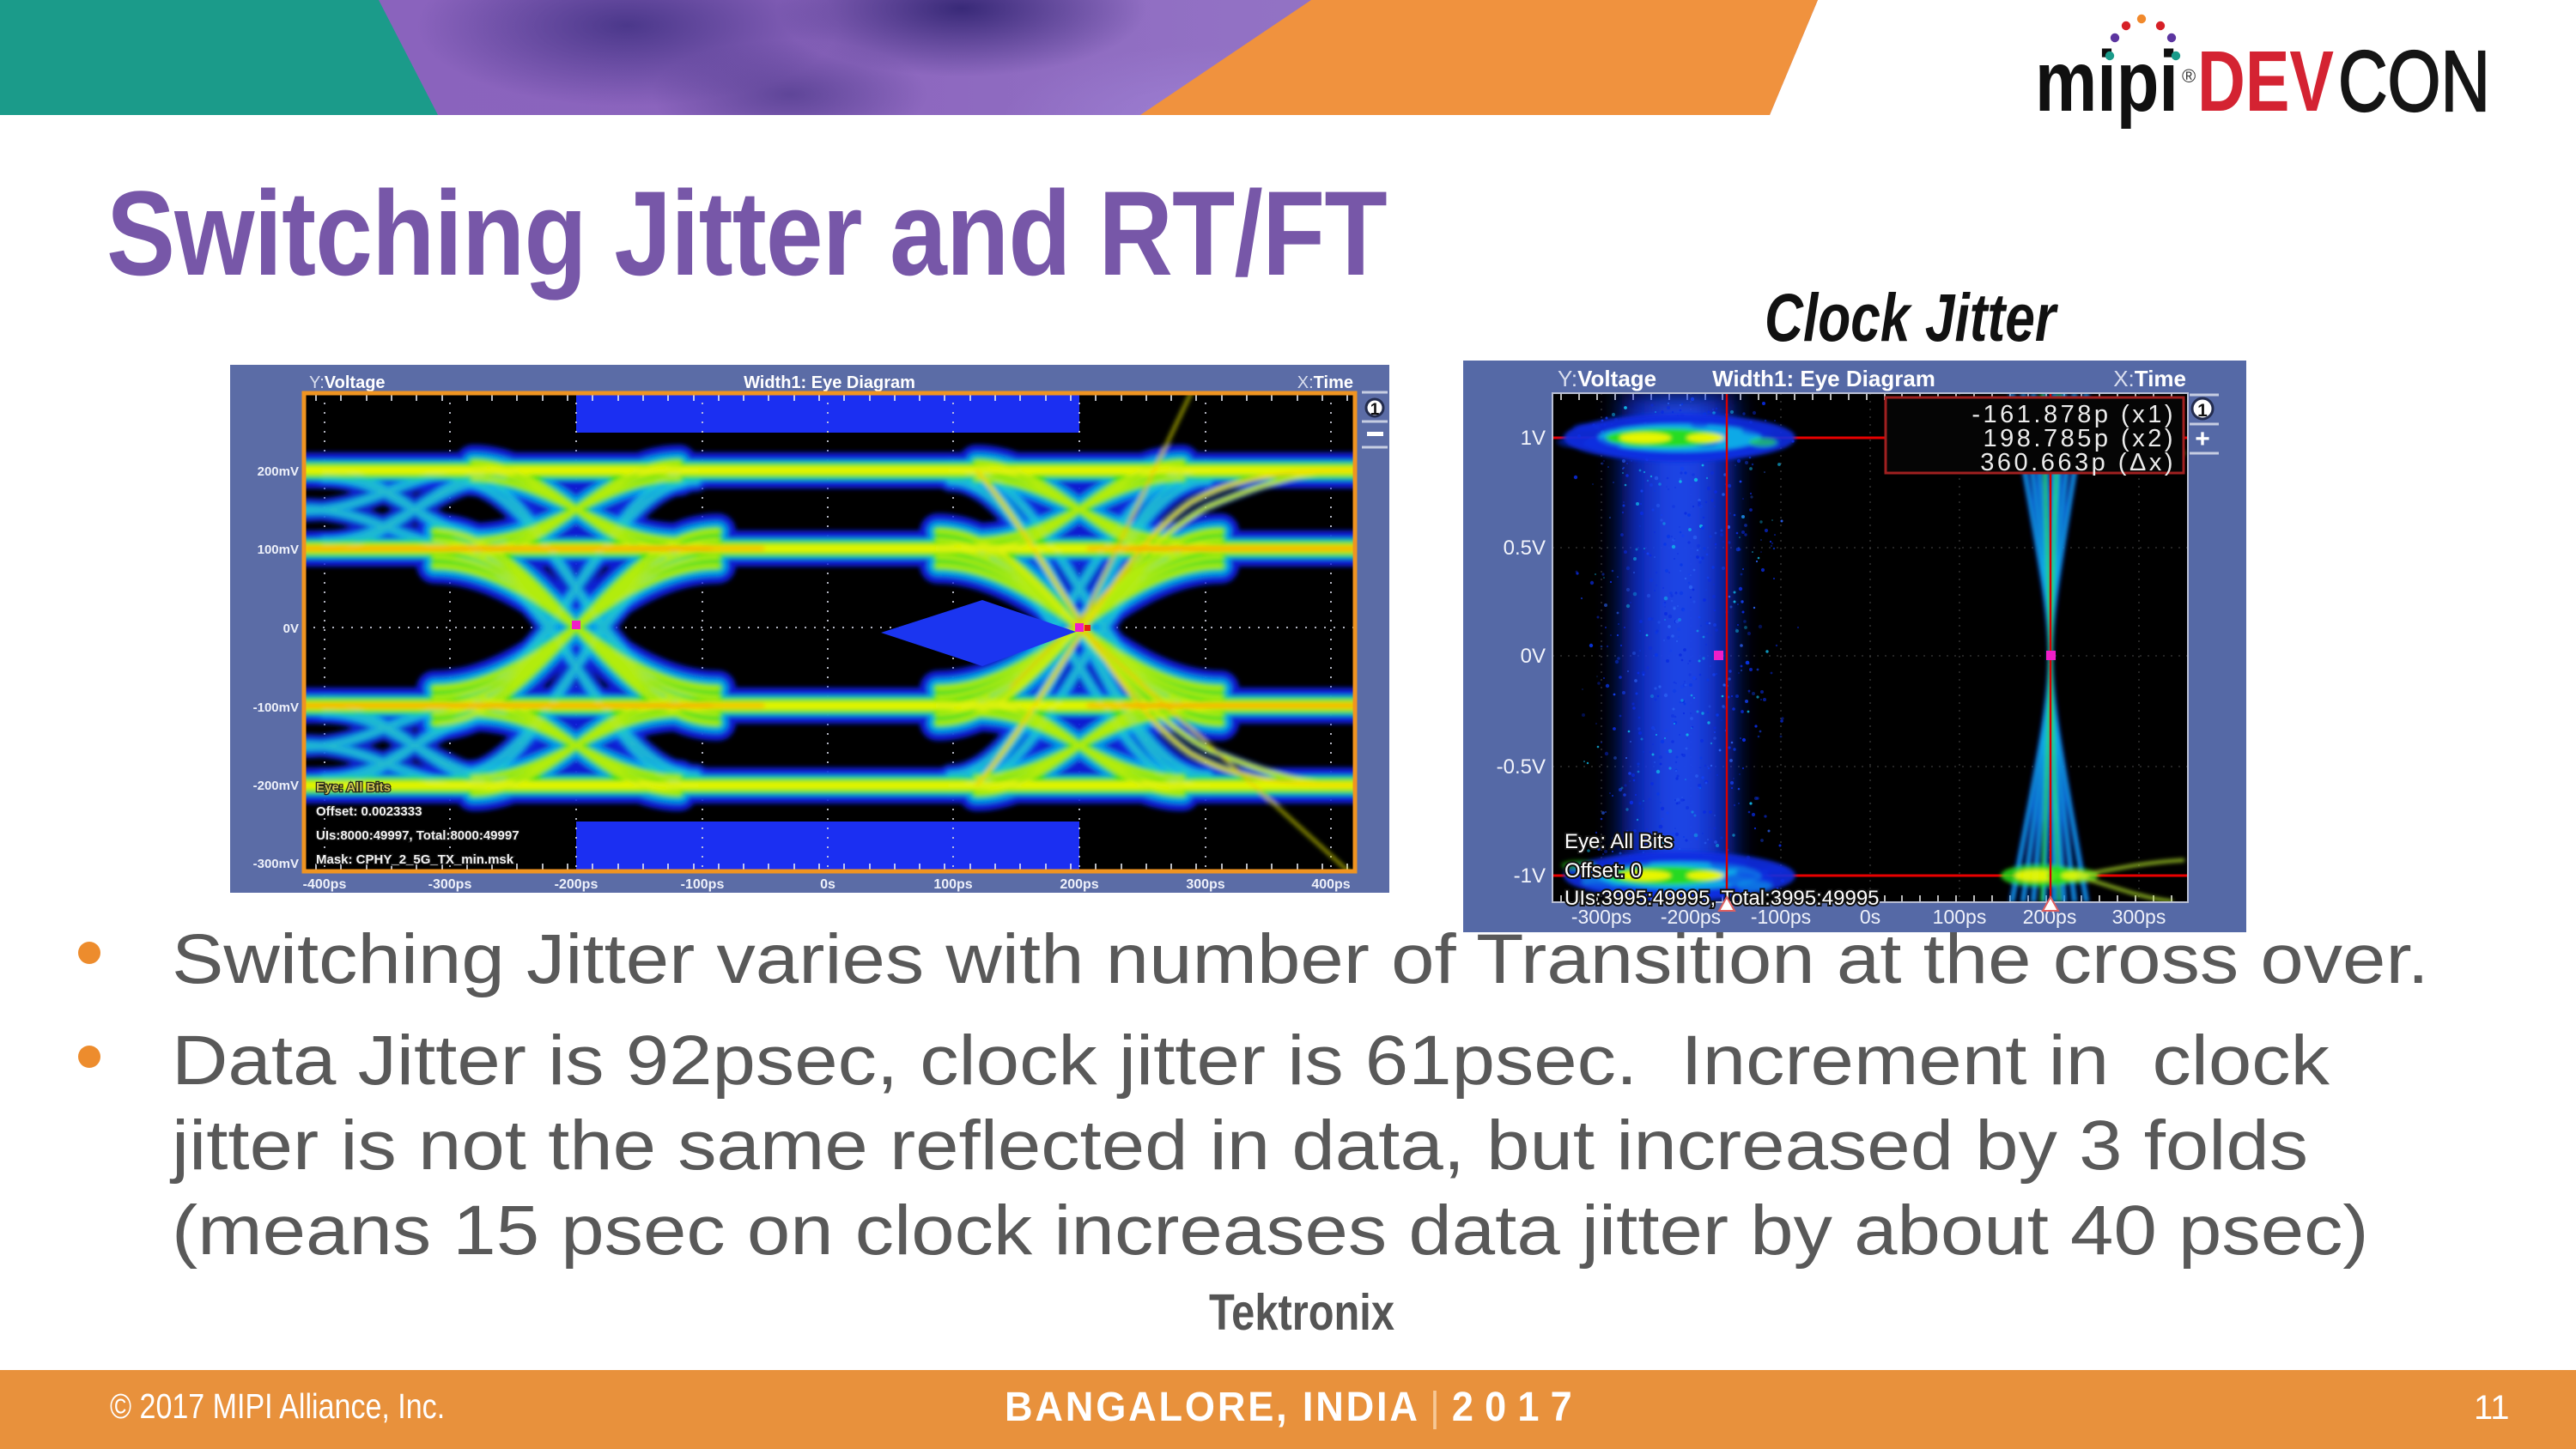 Image resolution: width=2576 pixels, height=1449 pixels. What do you see at coordinates (279, 472) in the screenshot?
I see `svg-text: 200mV` at bounding box center [279, 472].